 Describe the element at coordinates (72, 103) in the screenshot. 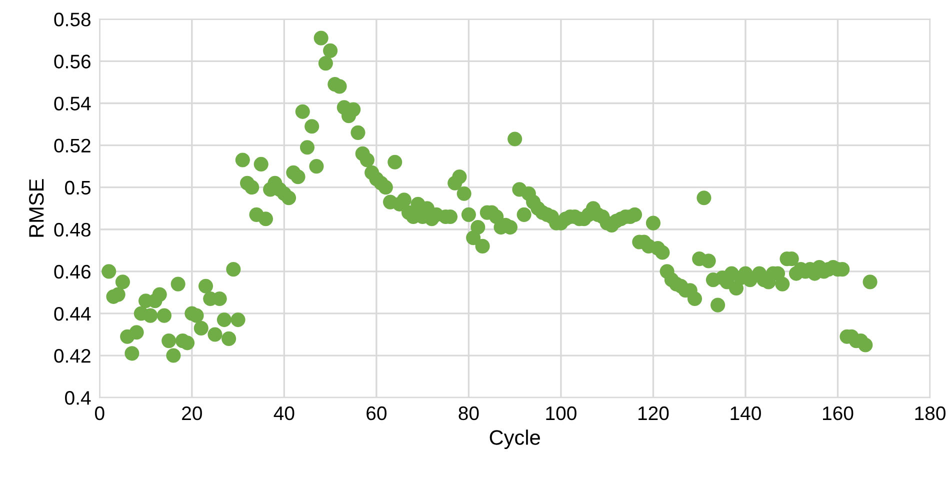

I see `y-tick-label: 0.54` at that location.